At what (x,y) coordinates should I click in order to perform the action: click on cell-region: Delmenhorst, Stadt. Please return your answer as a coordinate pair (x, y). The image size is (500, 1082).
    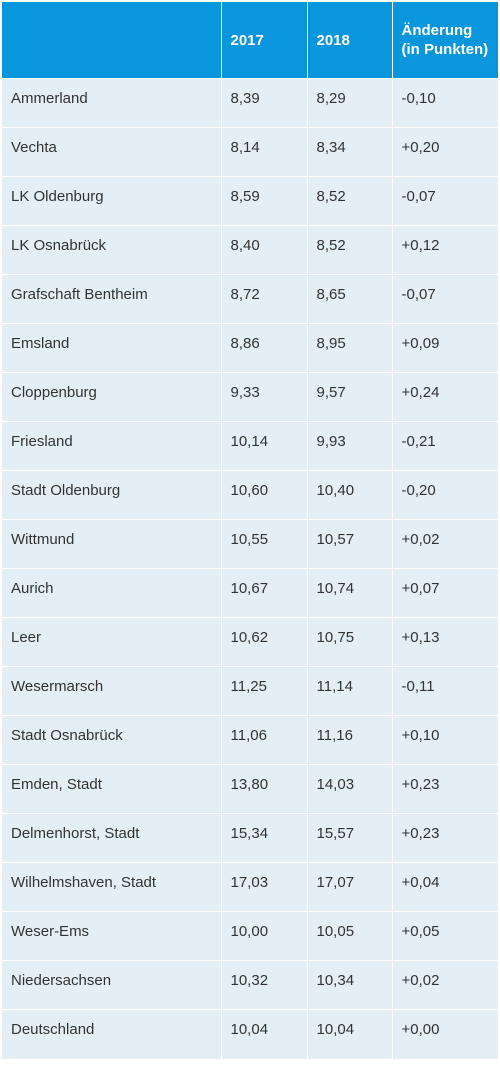
    Looking at the image, I should click on (112, 838).